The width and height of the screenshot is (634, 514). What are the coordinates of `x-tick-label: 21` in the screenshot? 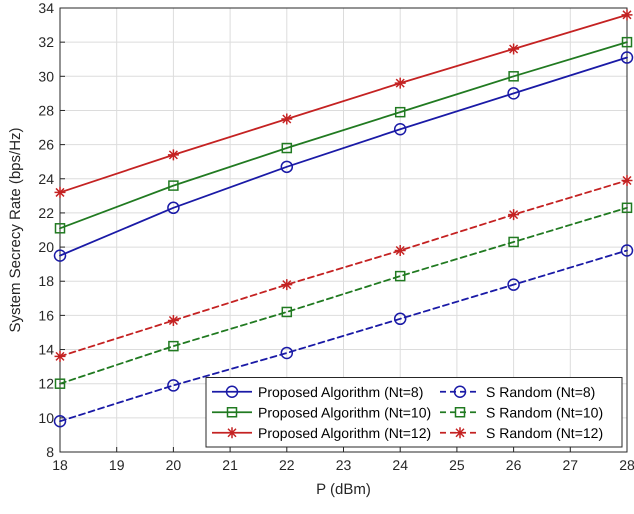 It's located at (230, 465).